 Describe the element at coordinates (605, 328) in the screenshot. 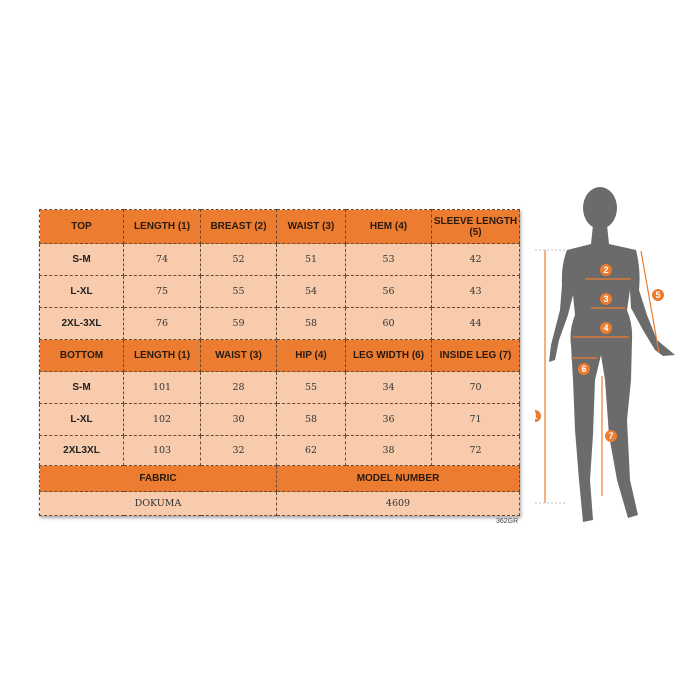

I see `marker-4: 4` at that location.